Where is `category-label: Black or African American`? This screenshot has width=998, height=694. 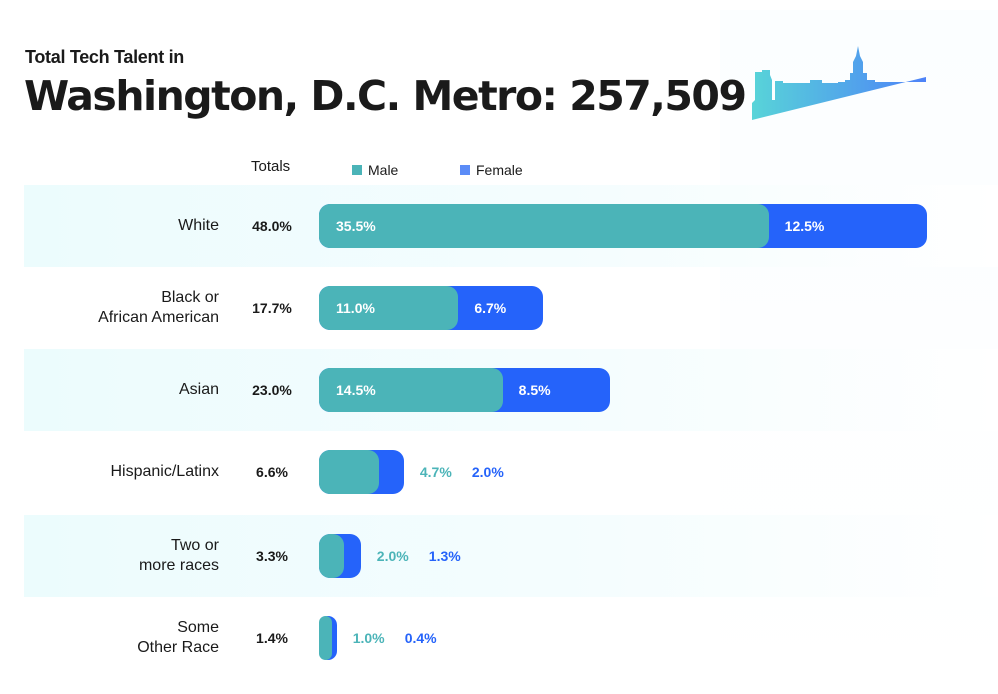 category-label: Black or African American is located at coordinates (158, 307).